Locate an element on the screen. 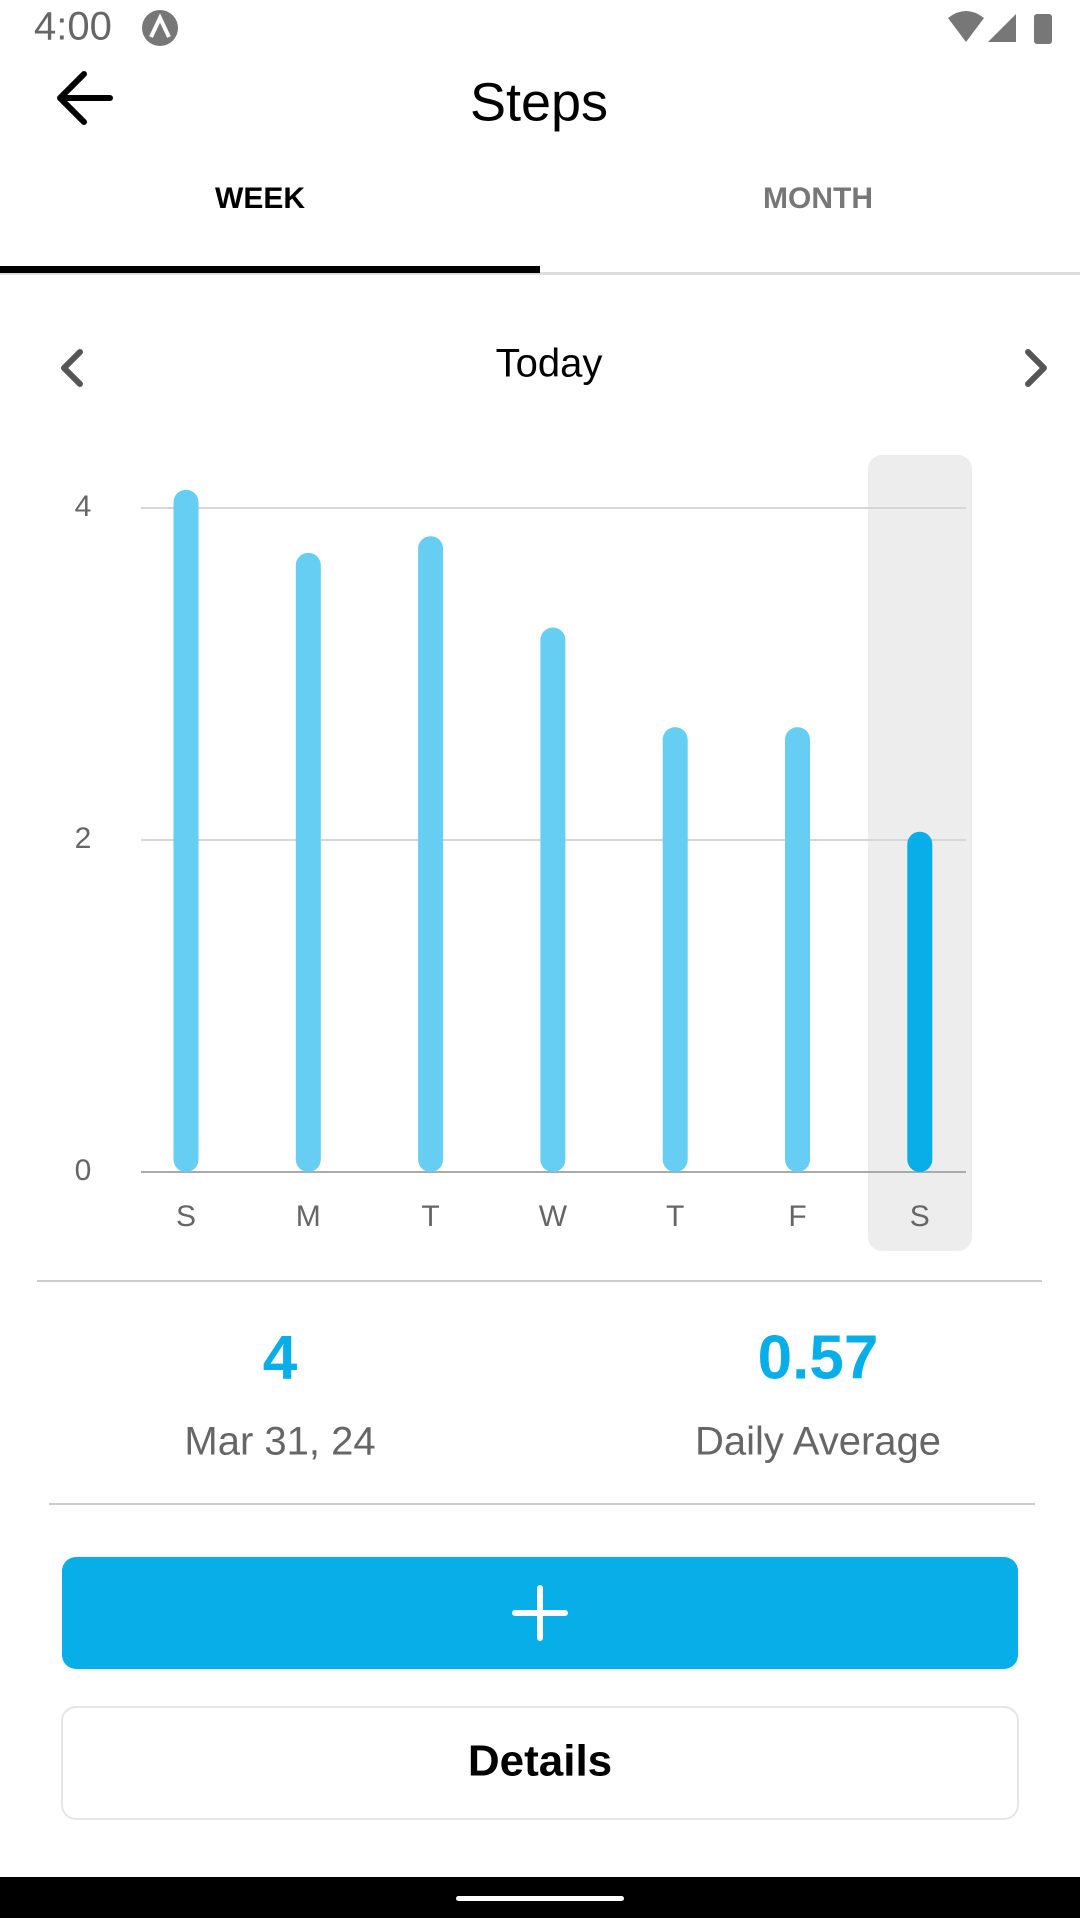  home-indicator is located at coordinates (540, 1898).